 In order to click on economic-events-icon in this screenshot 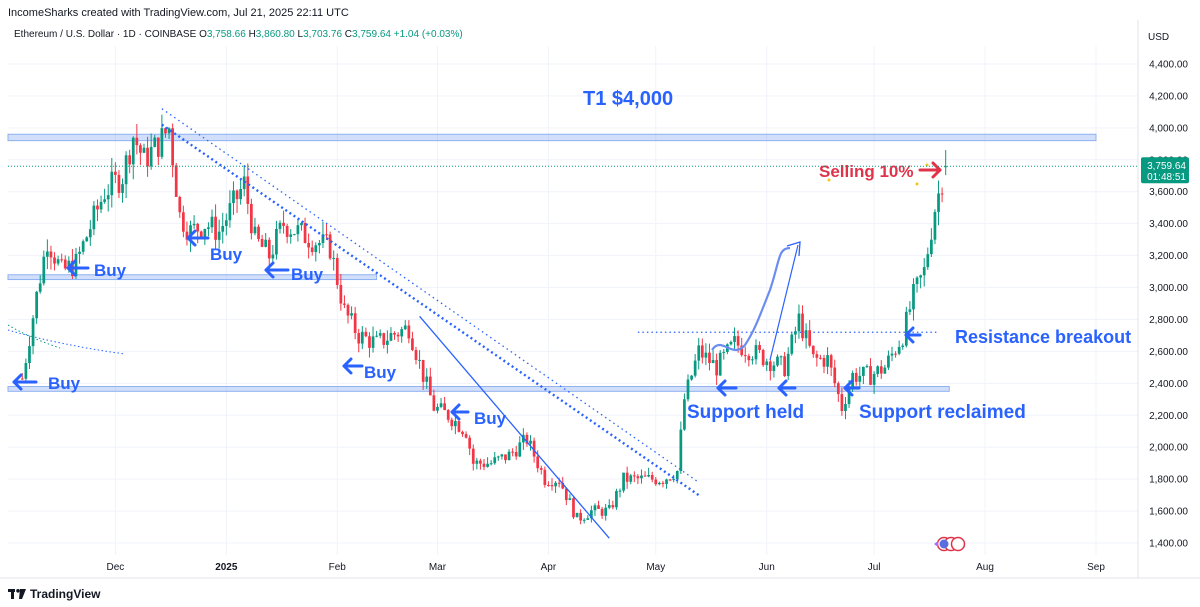, I will do `click(950, 544)`.